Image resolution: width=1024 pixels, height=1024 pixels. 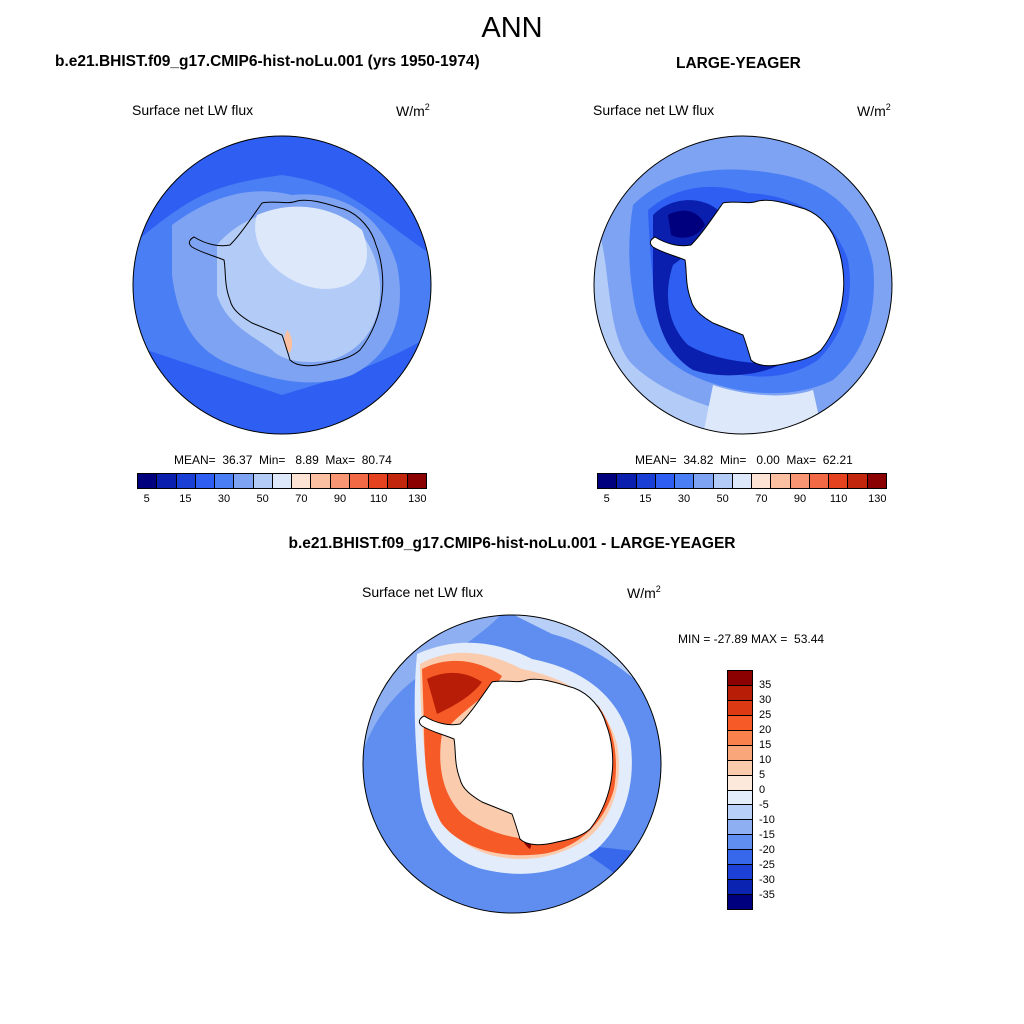 What do you see at coordinates (767, 880) in the screenshot?
I see `colorbar-tick-label: -30` at bounding box center [767, 880].